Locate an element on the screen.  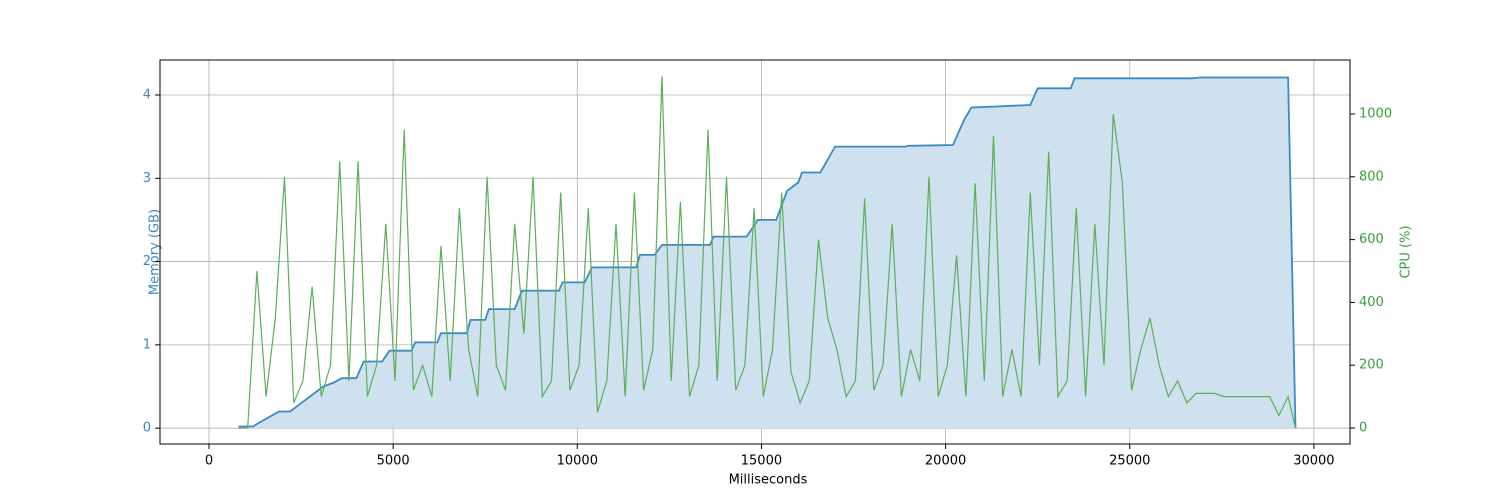
x-axis-label: Milliseconds is located at coordinates (768, 480).